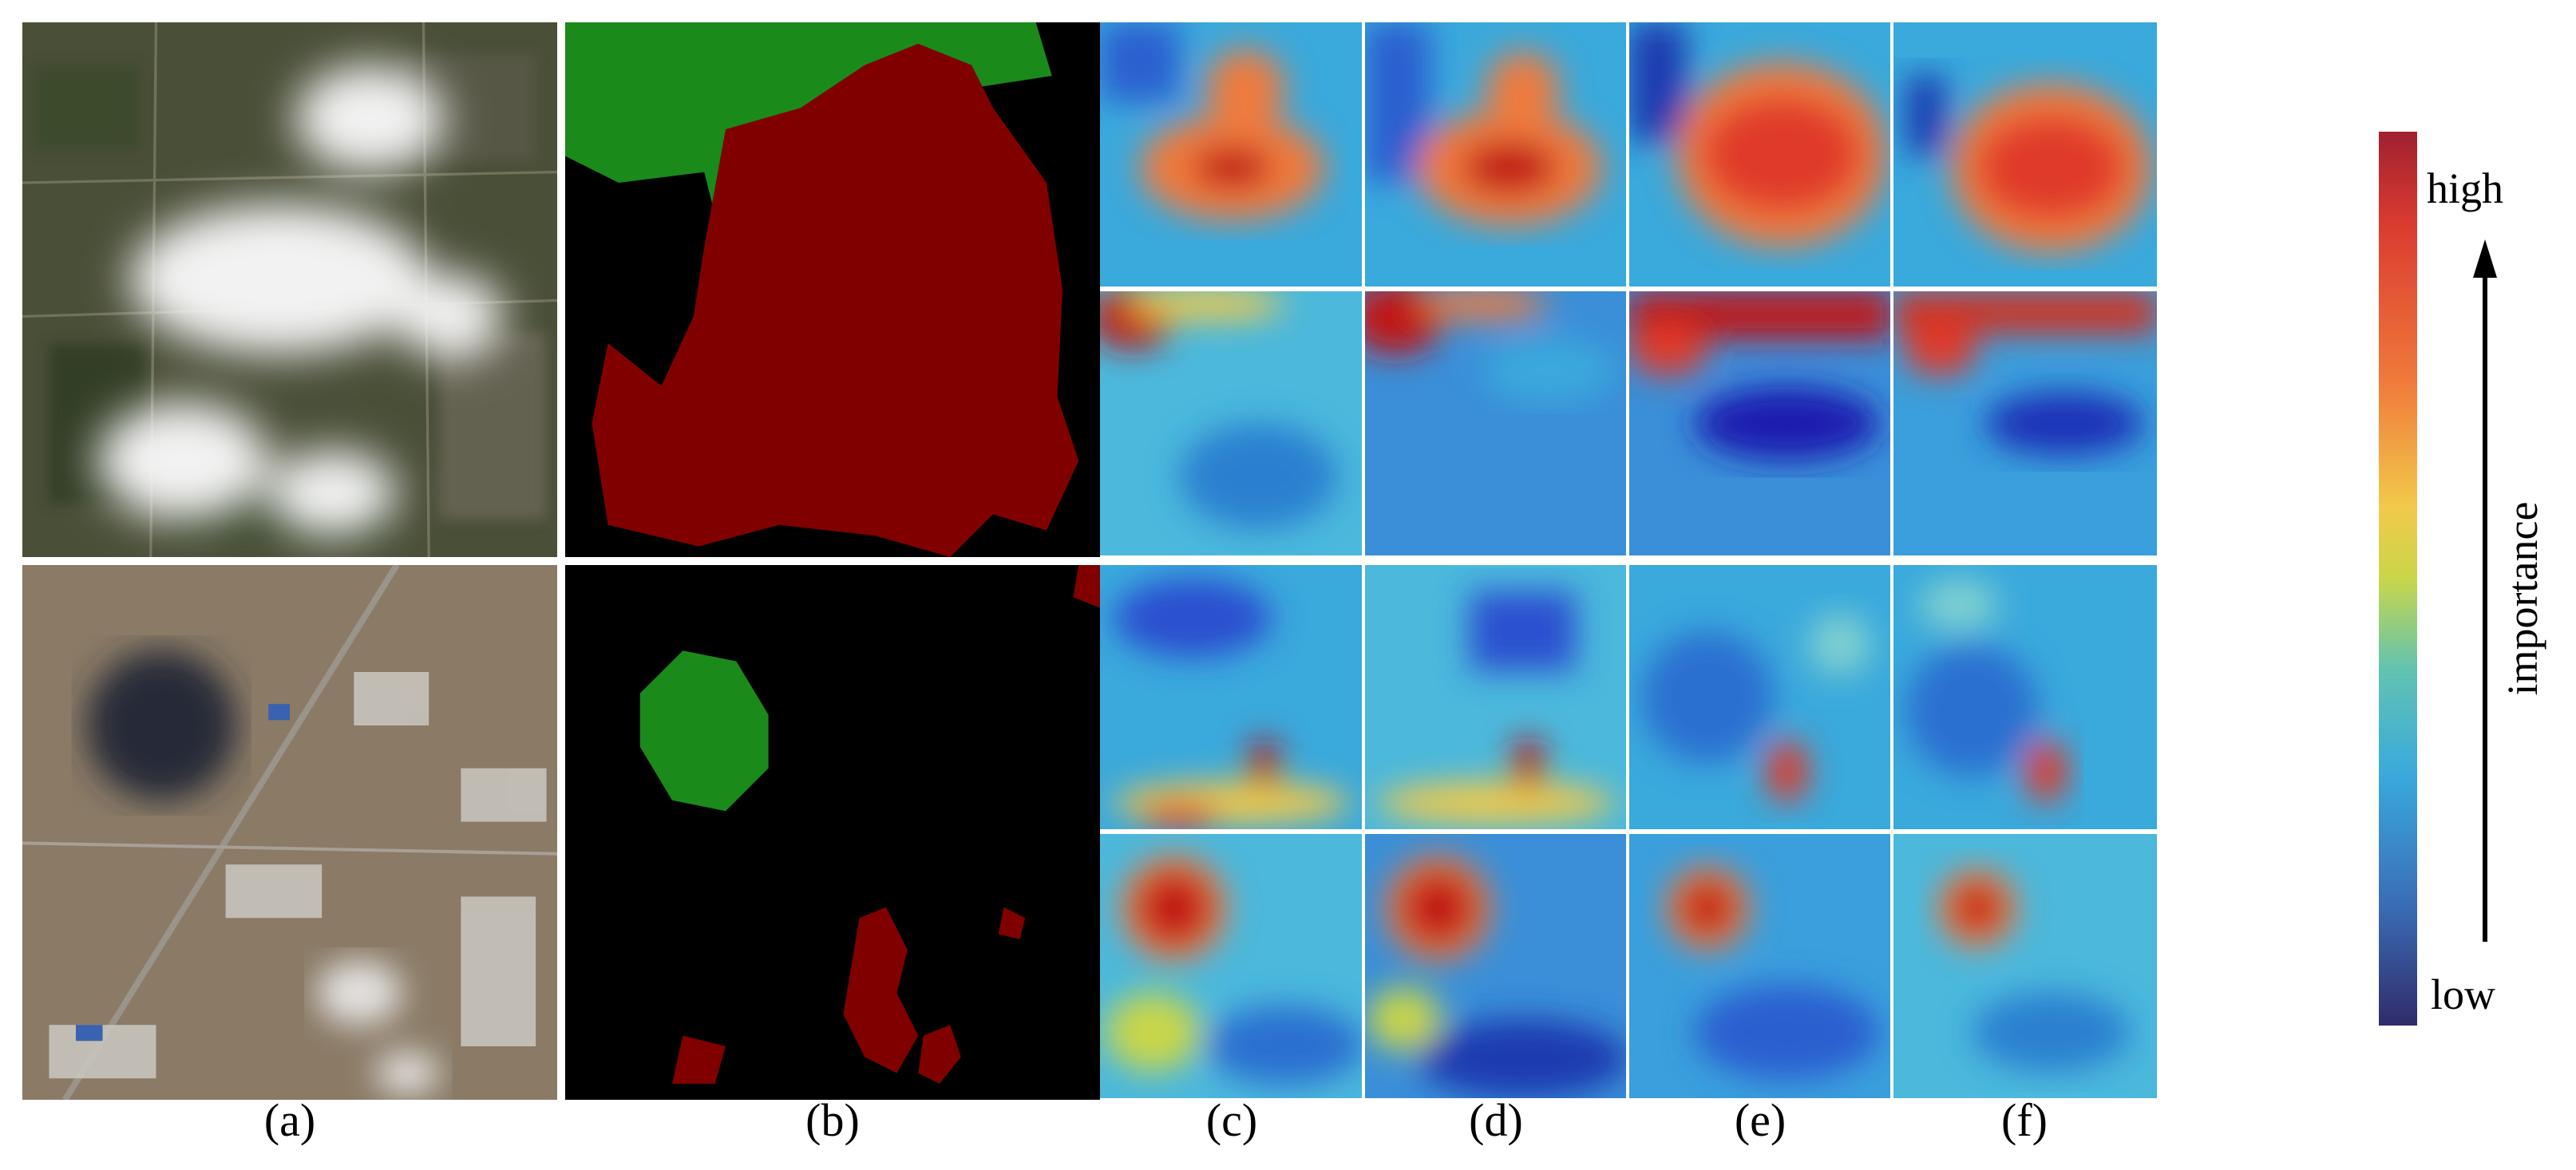 Image resolution: width=2576 pixels, height=1170 pixels. I want to click on heatmap-d-row4, so click(1496, 966).